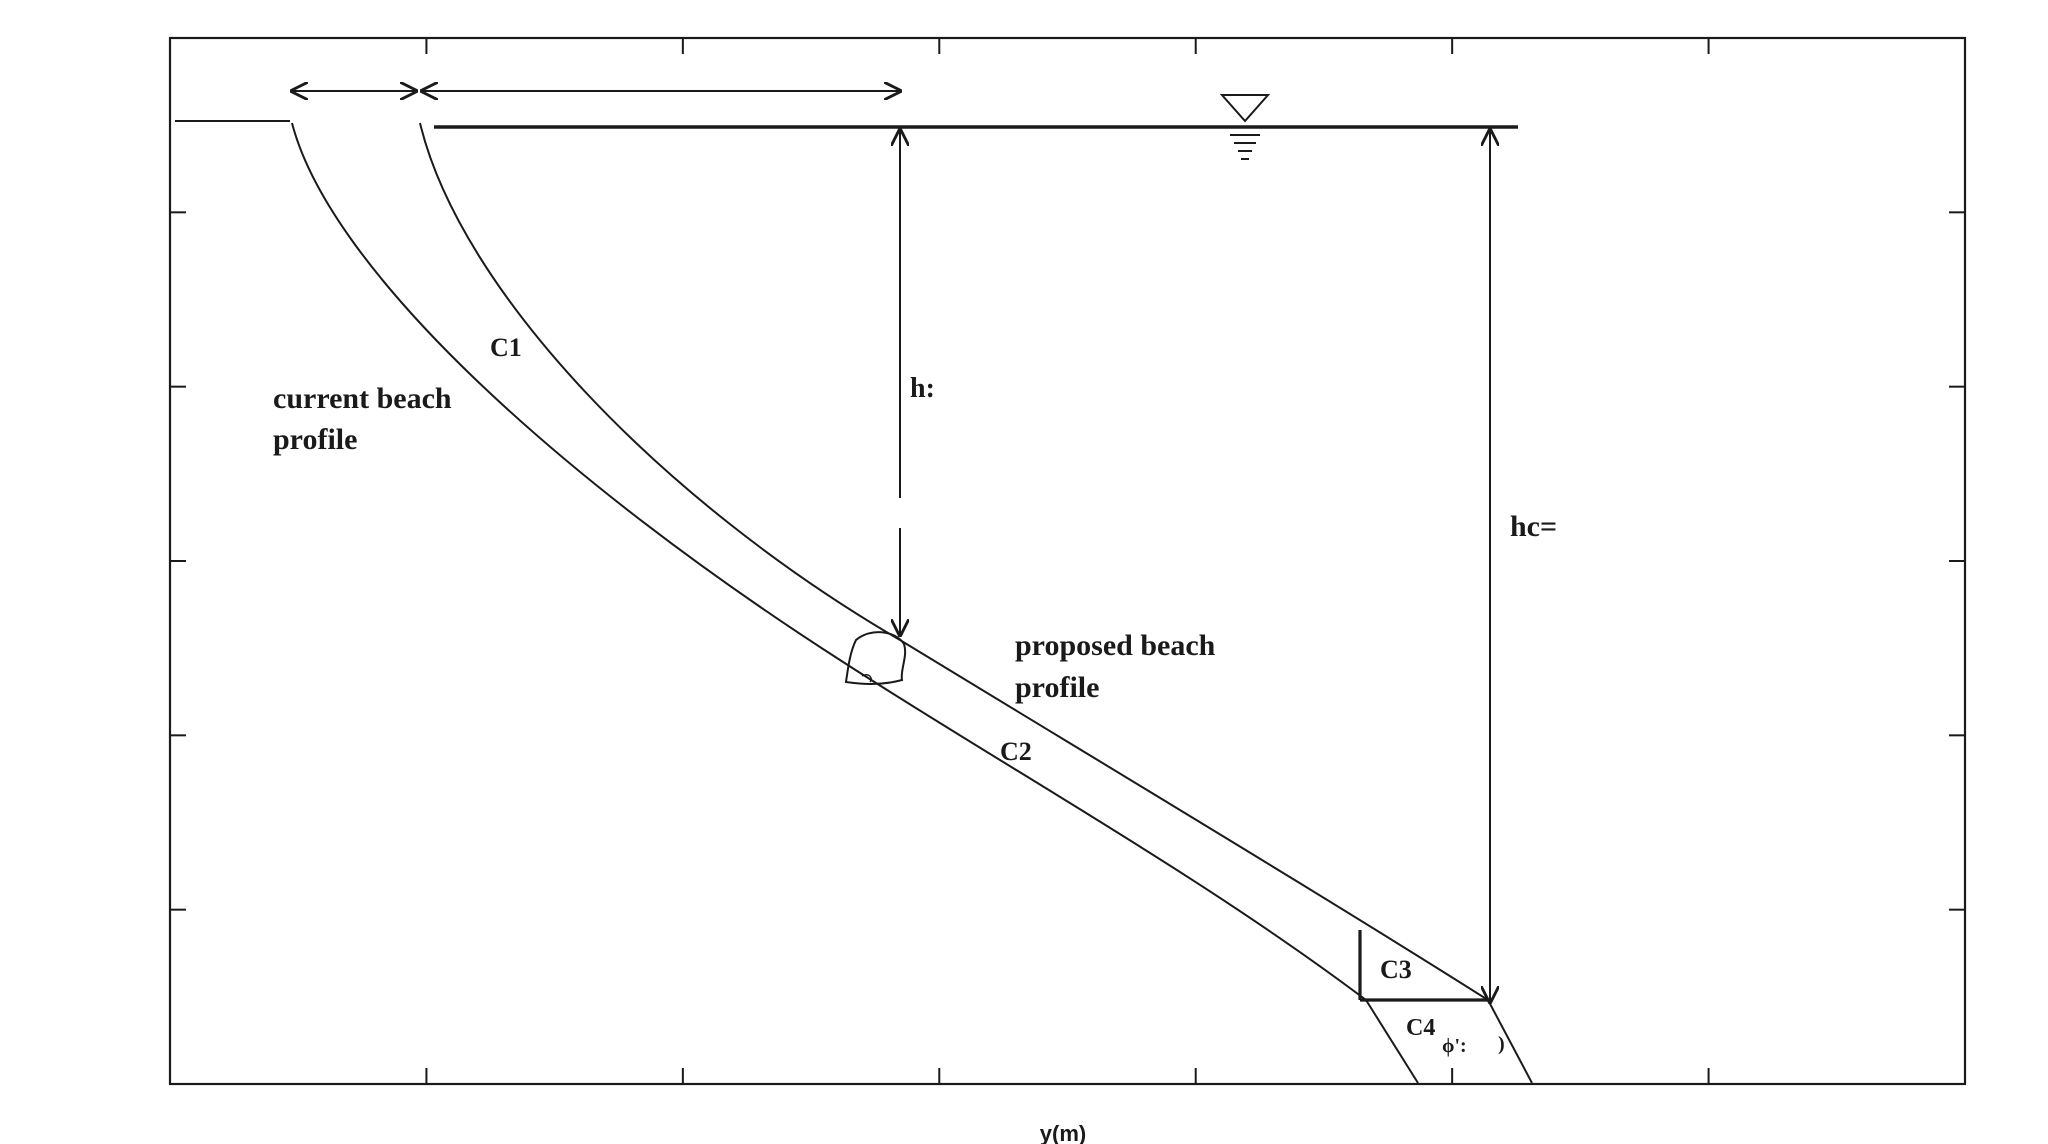  What do you see at coordinates (1445, 1007) in the screenshot?
I see `toe-structure` at bounding box center [1445, 1007].